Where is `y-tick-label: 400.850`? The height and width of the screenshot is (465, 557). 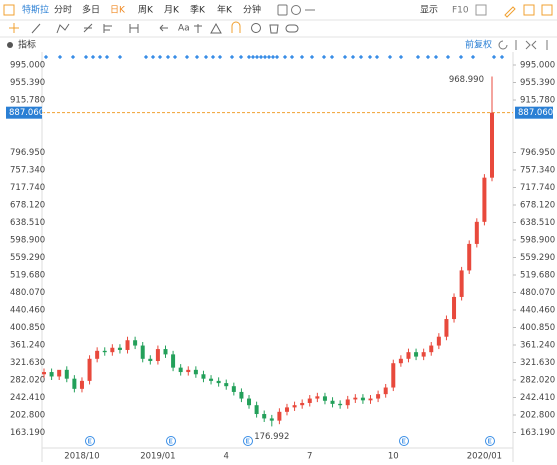 y-tick-label: 400.850 is located at coordinates (27, 328).